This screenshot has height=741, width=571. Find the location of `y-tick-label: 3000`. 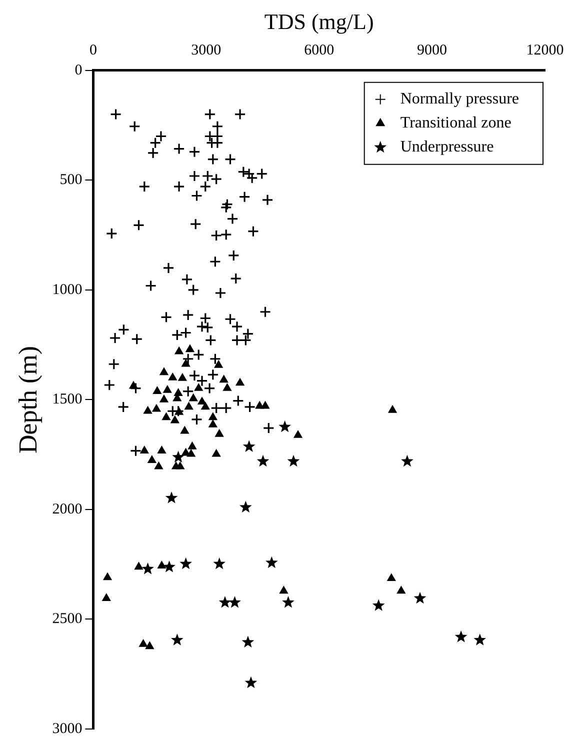

y-tick-label: 3000 is located at coordinates (67, 728).